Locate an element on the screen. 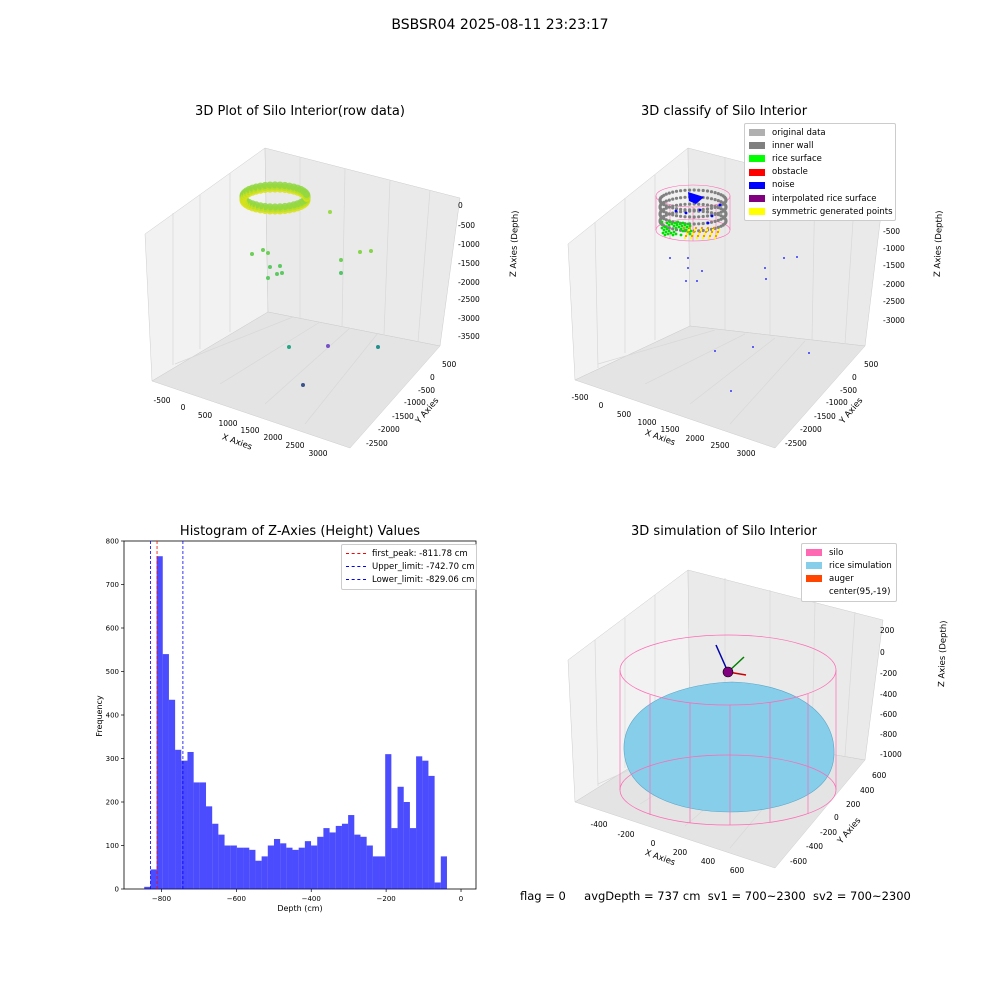 The height and width of the screenshot is (1000, 1000). panel2-points is located at coordinates (734, 290).